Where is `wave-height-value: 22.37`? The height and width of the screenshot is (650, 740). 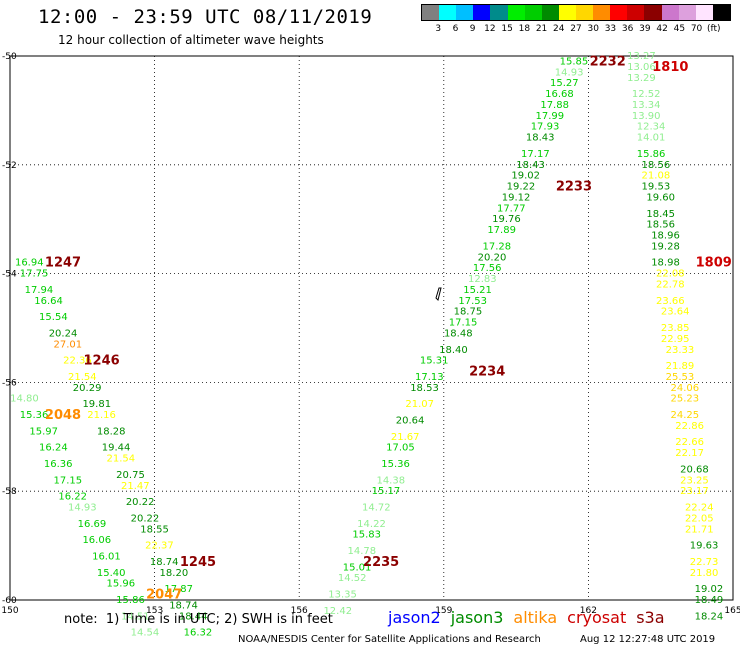 wave-height-value: 22.37 is located at coordinates (159, 546).